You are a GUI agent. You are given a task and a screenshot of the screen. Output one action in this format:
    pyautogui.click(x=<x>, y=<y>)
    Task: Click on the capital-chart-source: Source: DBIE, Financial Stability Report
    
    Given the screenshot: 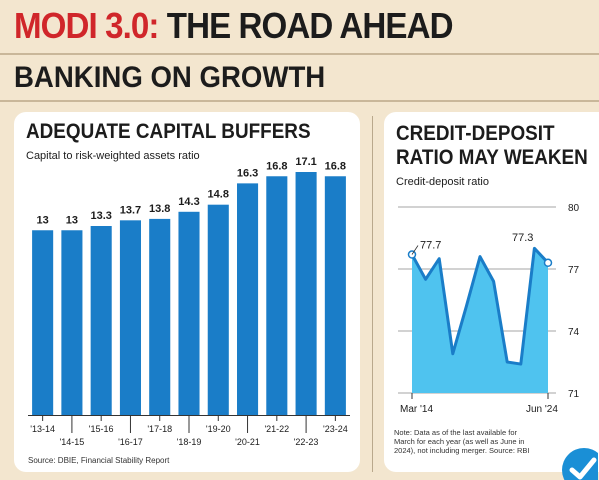 What is the action you would take?
    pyautogui.click(x=99, y=460)
    